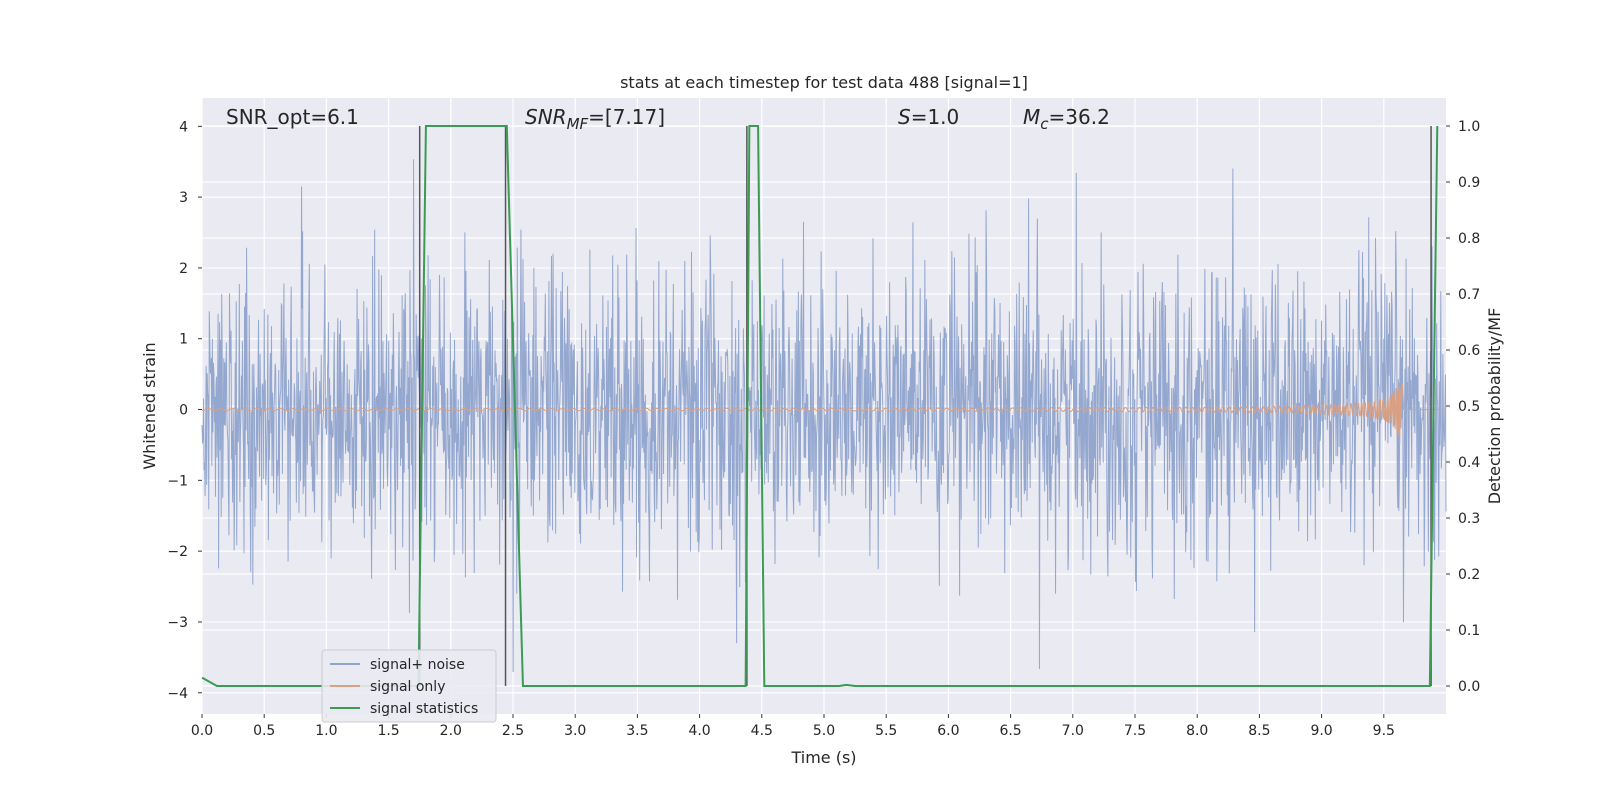 The image size is (1600, 804). Describe the element at coordinates (823, 757) in the screenshot. I see `x-axis-label: Time (s)` at that location.